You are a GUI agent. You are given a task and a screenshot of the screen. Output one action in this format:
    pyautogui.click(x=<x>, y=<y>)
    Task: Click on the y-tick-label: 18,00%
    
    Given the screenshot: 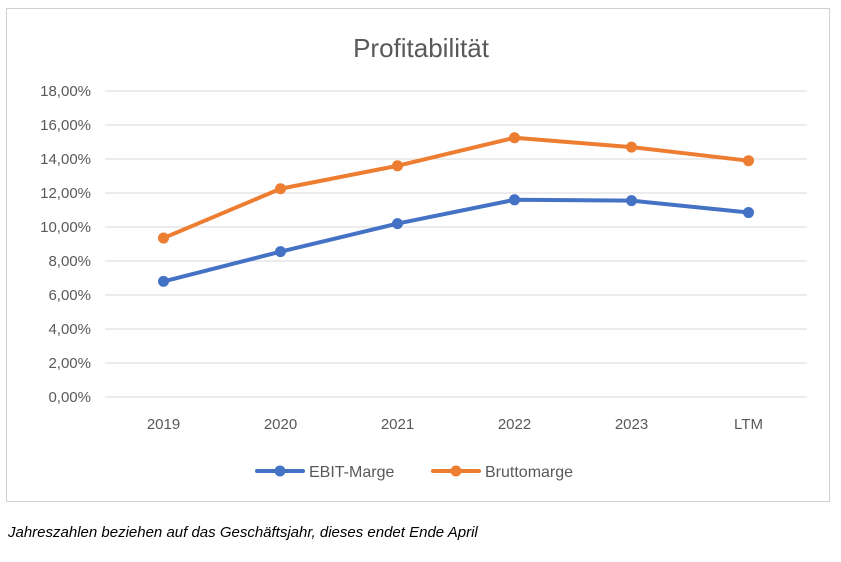 What is the action you would take?
    pyautogui.click(x=65, y=91)
    